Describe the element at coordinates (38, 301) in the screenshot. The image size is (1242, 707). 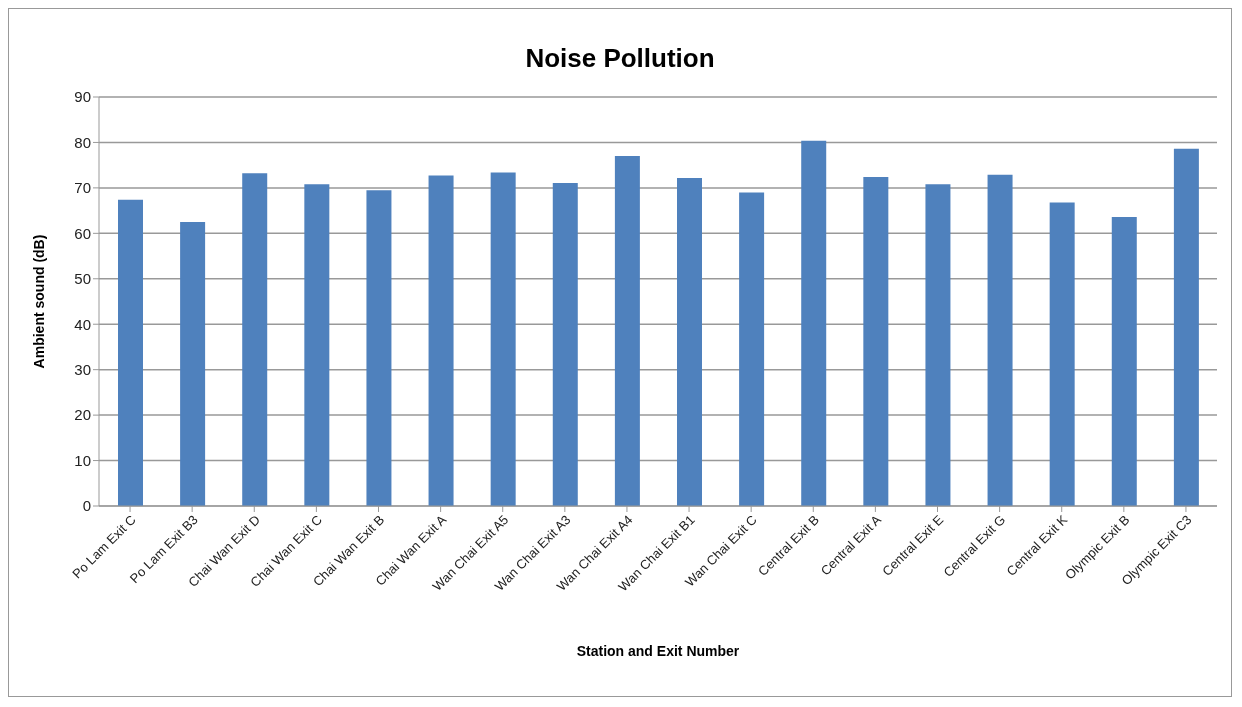
I see `y-axis-title: Ambient sound (dB)` at that location.